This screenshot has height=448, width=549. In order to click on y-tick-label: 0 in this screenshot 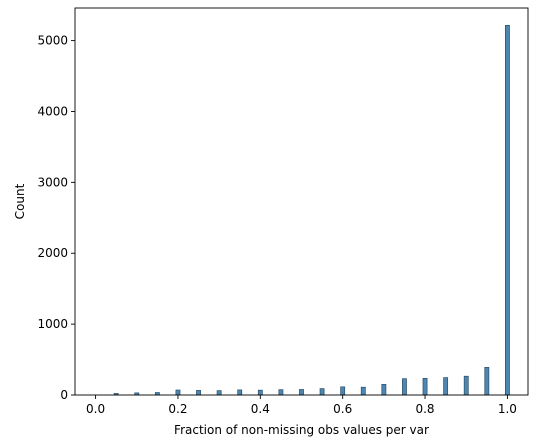, I will do `click(64, 395)`.